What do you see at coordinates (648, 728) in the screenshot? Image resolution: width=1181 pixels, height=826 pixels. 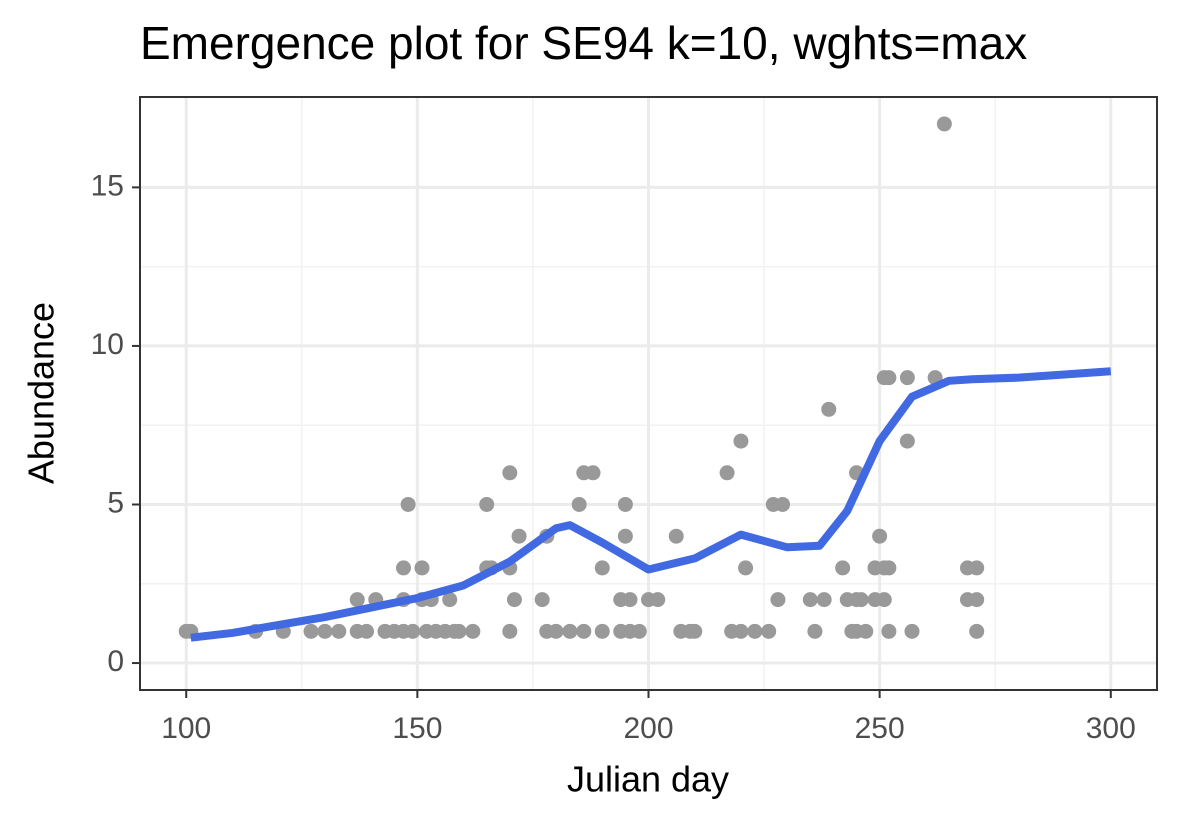 I see `x-tick-label: 200` at bounding box center [648, 728].